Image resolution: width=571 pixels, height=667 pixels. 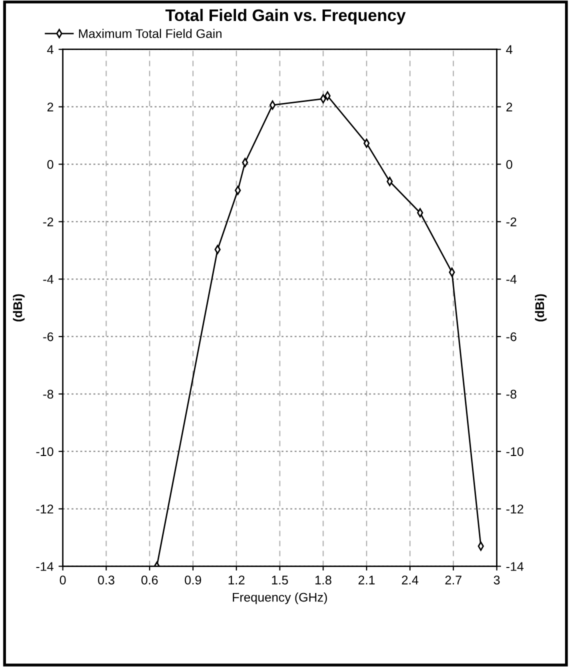 I want to click on point, so click(x=327, y=96).